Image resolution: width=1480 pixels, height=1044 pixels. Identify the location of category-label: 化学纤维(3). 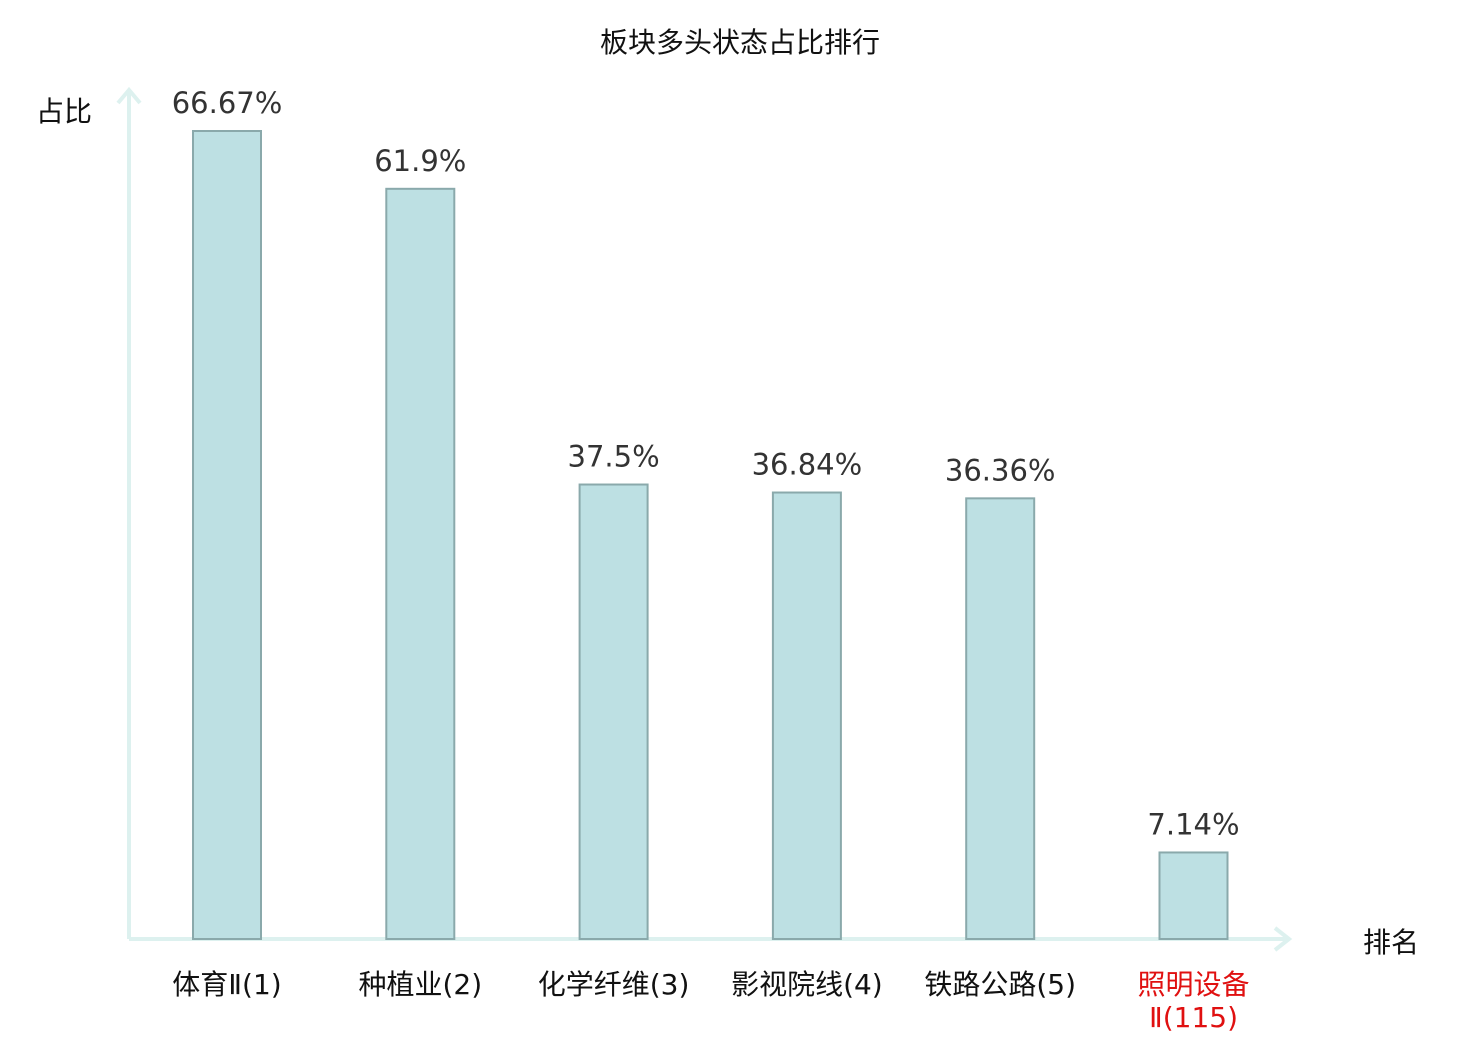
(614, 984).